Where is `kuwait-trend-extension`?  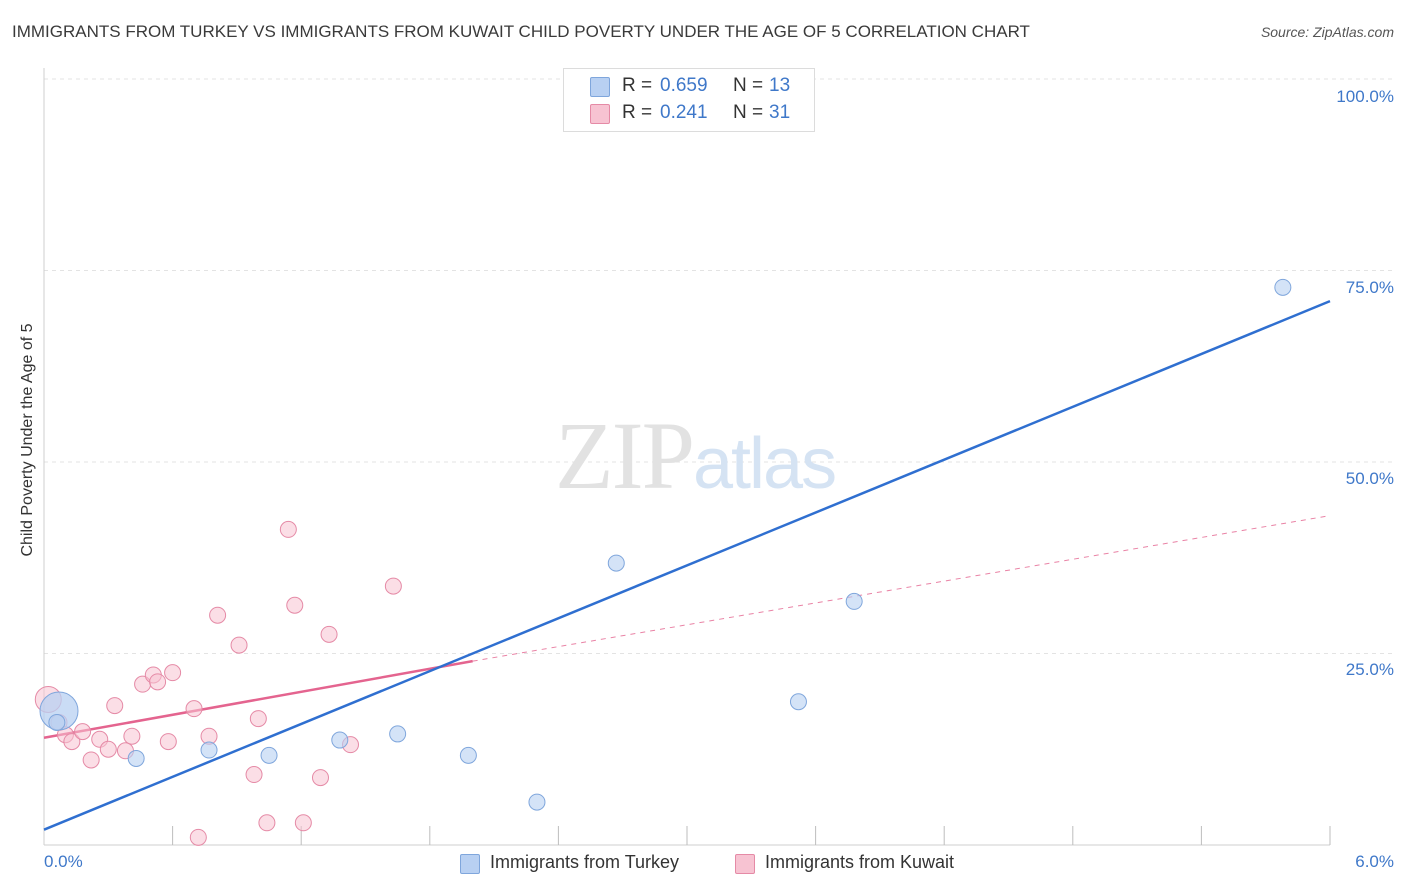 kuwait-trend-extension is located at coordinates (901, 588).